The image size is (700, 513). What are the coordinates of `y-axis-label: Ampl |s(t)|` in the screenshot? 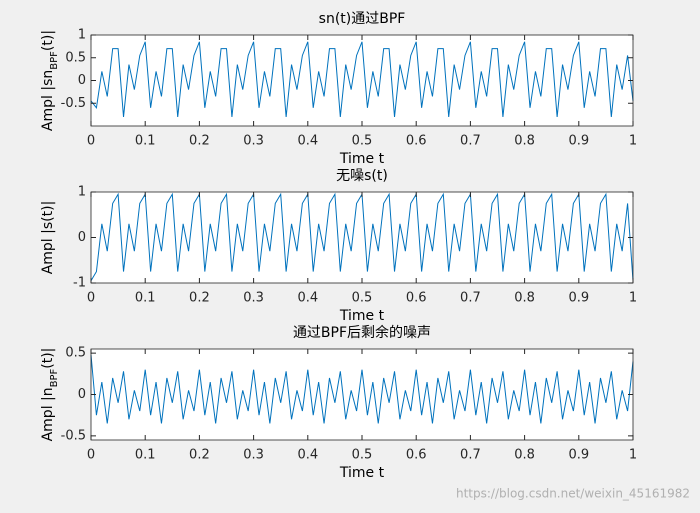 It's located at (48, 238).